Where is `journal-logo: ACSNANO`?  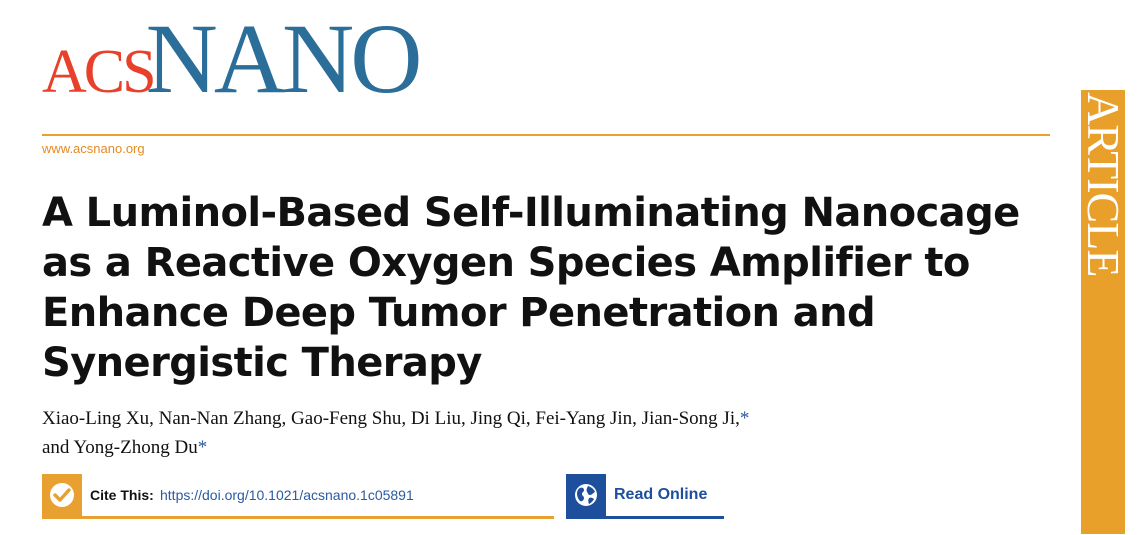 journal-logo: ACSNANO is located at coordinates (232, 59).